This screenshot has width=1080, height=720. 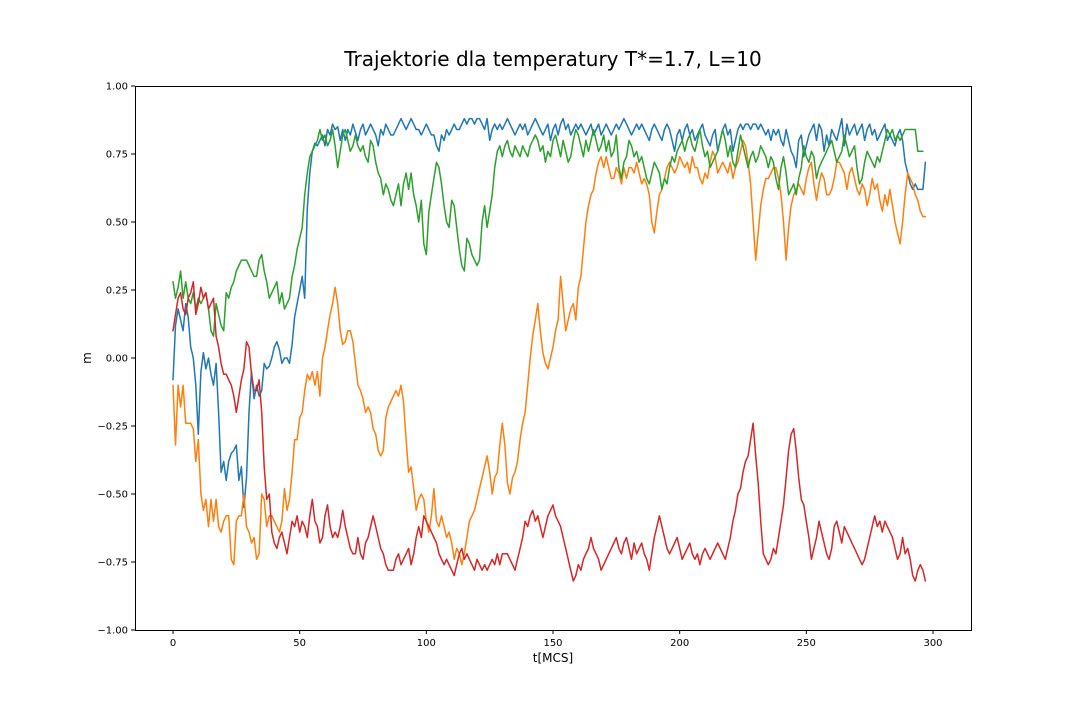 I want to click on y-tick-label: −0.50, so click(x=112, y=495).